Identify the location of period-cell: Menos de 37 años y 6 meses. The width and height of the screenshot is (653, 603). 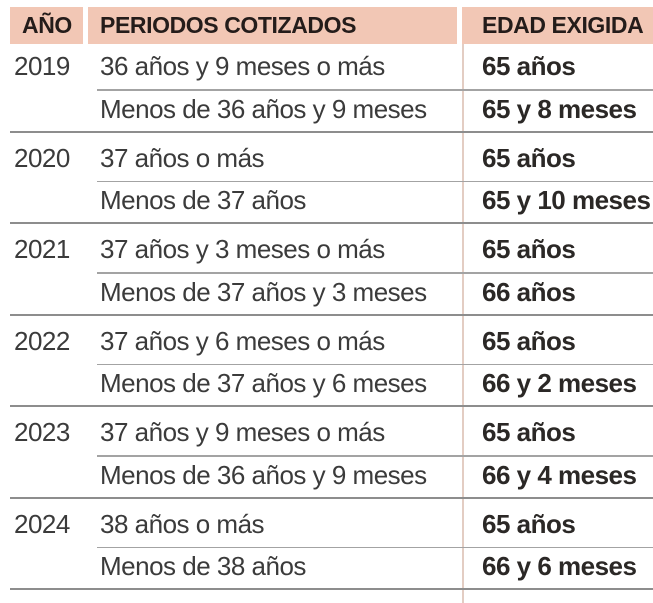
(263, 383).